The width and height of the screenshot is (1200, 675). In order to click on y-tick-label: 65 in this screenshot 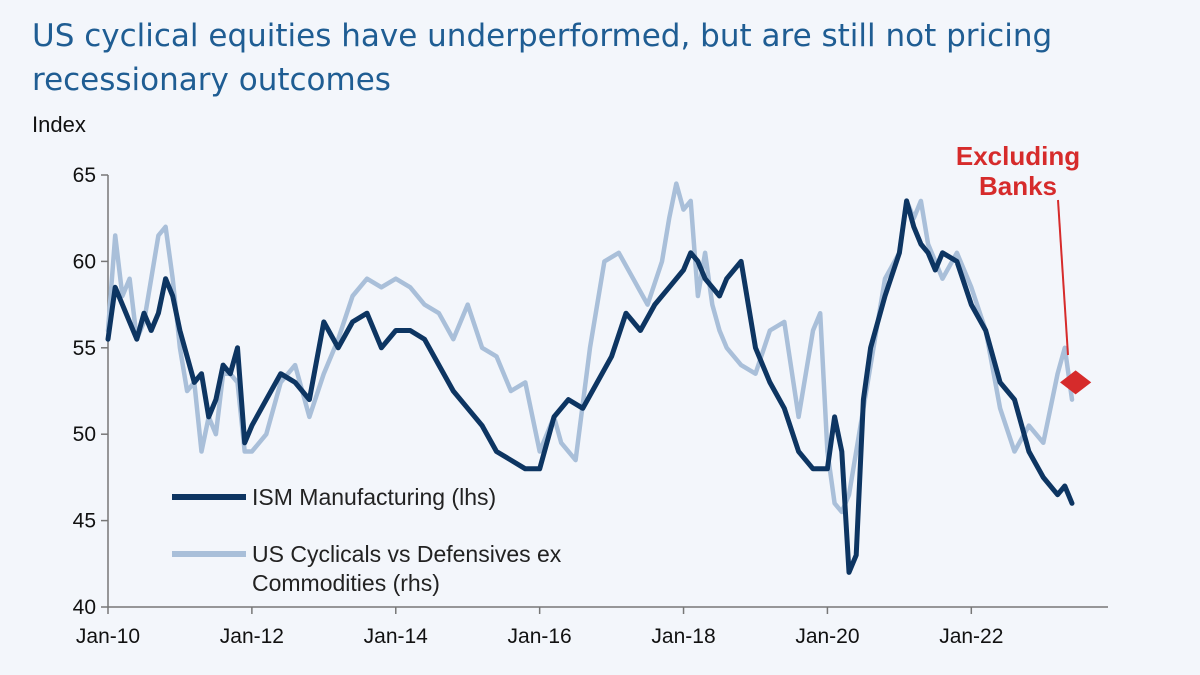, I will do `click(84, 175)`.